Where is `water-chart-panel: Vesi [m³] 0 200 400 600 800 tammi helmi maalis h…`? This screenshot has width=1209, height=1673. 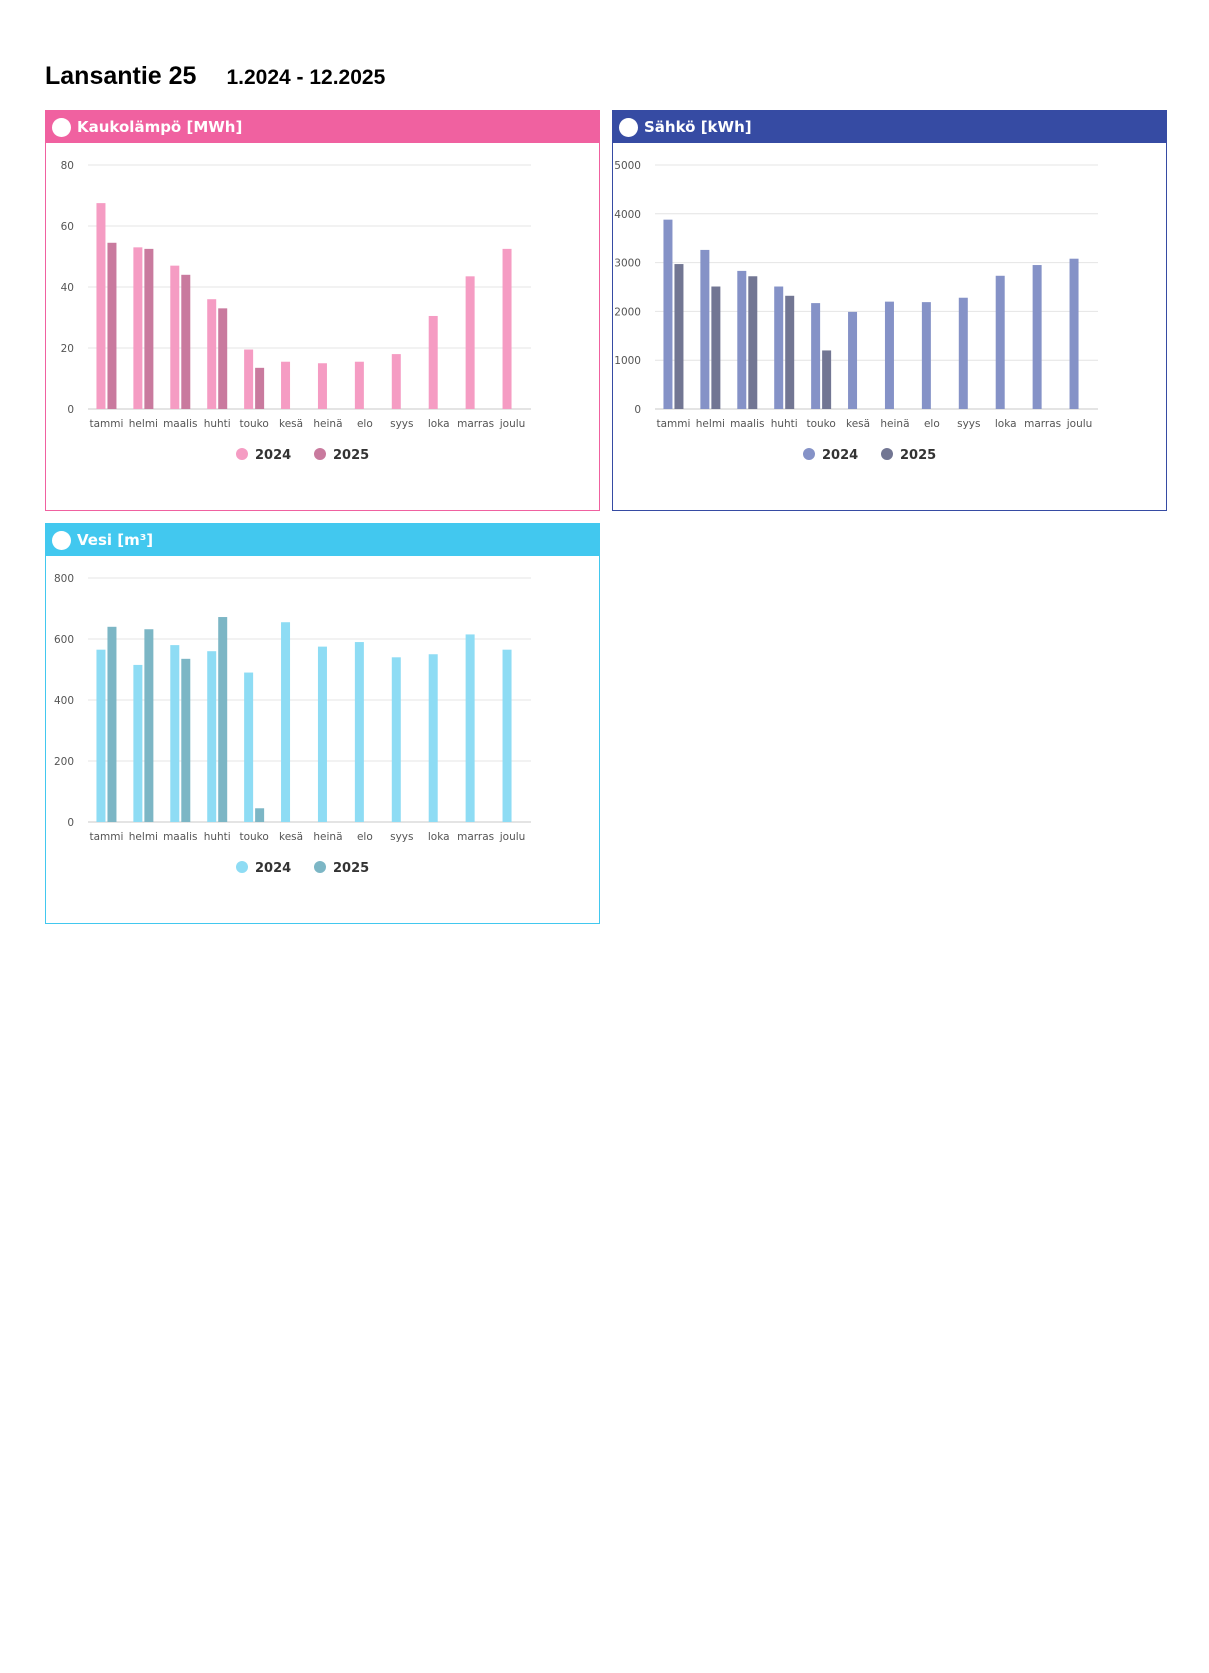 water-chart-panel: Vesi [m³] 0 200 400 600 800 tammi helmi maalis h… is located at coordinates (322, 723).